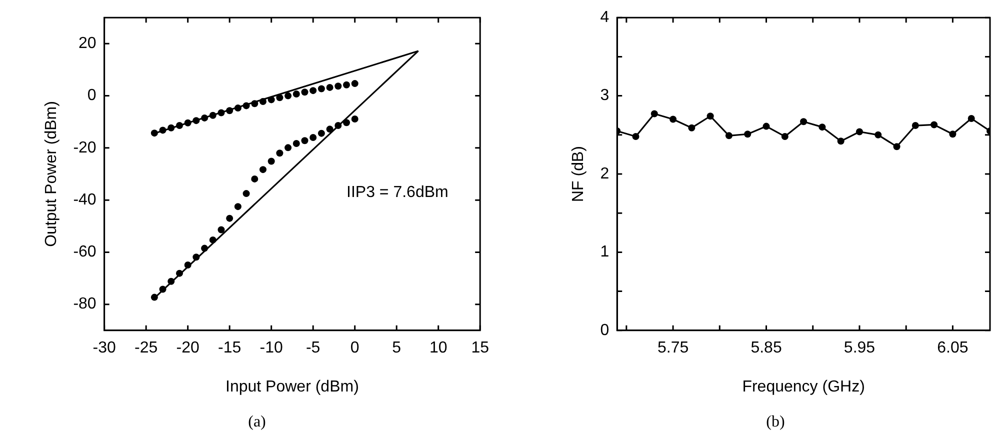  Describe the element at coordinates (230, 347) in the screenshot. I see `x-tick-label: -15` at that location.